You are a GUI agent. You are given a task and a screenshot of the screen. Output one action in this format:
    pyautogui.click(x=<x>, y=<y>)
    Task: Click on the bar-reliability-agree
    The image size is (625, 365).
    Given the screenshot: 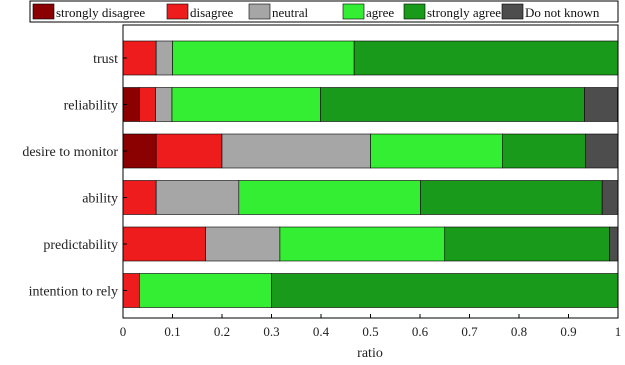 What is the action you would take?
    pyautogui.click(x=246, y=104)
    